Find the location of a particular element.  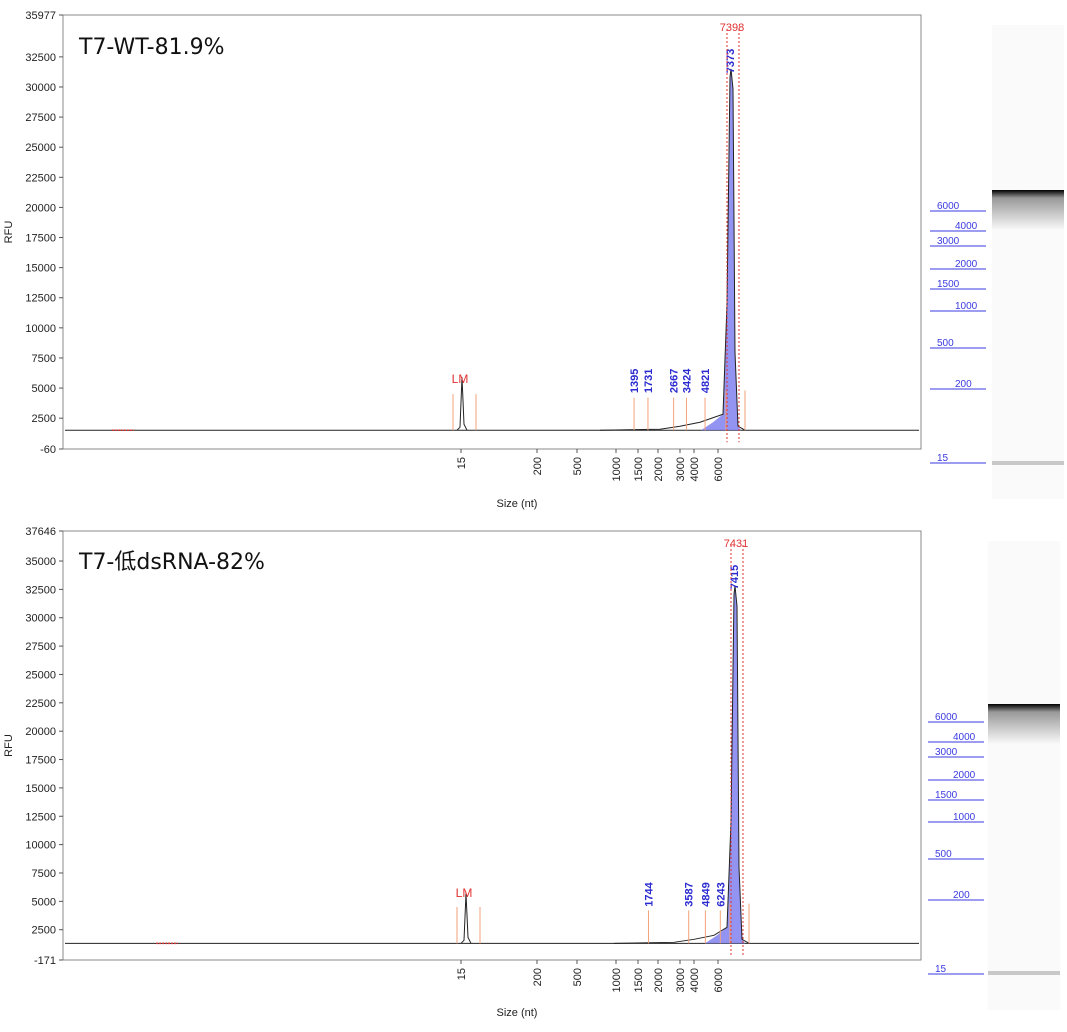

ladder-label: 1500 is located at coordinates (948, 284).